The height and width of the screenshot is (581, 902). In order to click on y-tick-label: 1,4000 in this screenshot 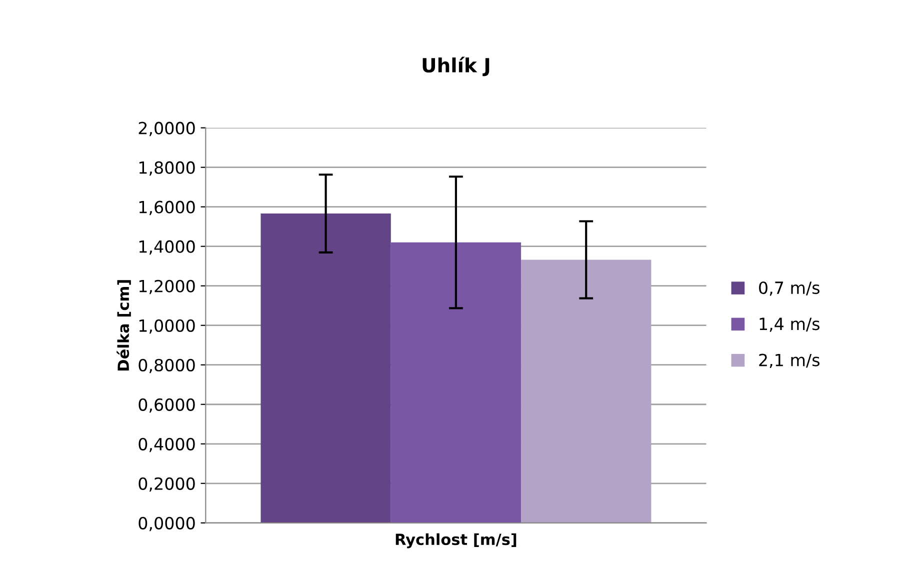, I will do `click(167, 247)`.